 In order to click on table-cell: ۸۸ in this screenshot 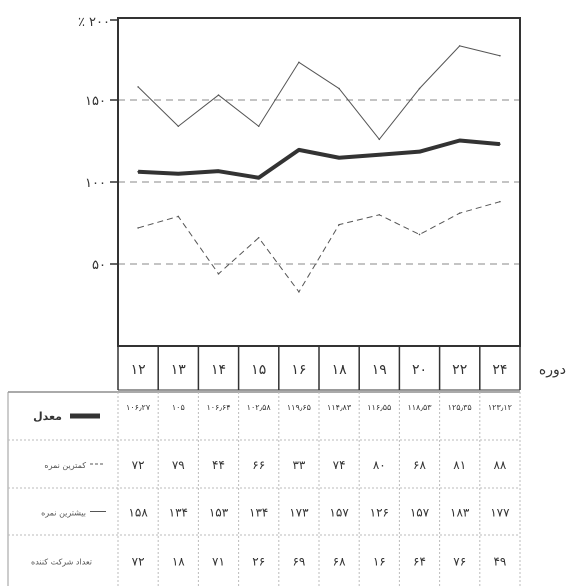, I will do `click(499, 465)`.